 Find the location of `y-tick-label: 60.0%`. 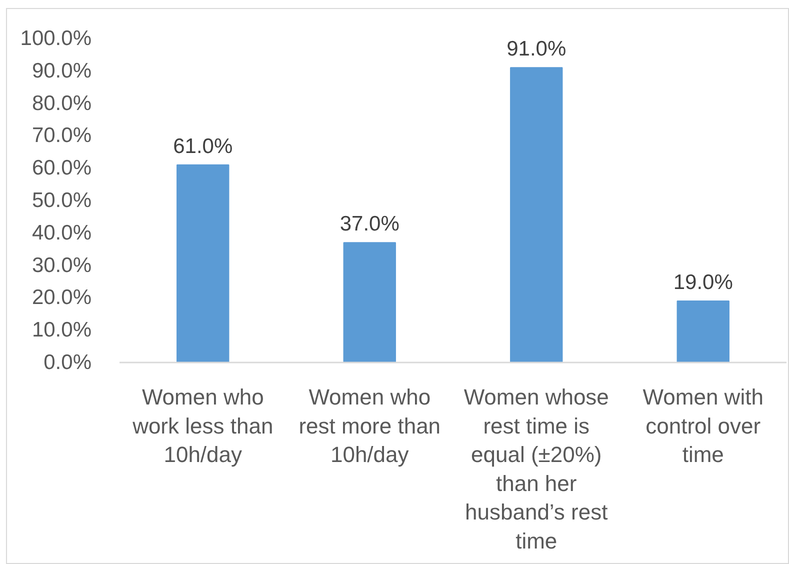

y-tick-label: 60.0% is located at coordinates (62, 168).